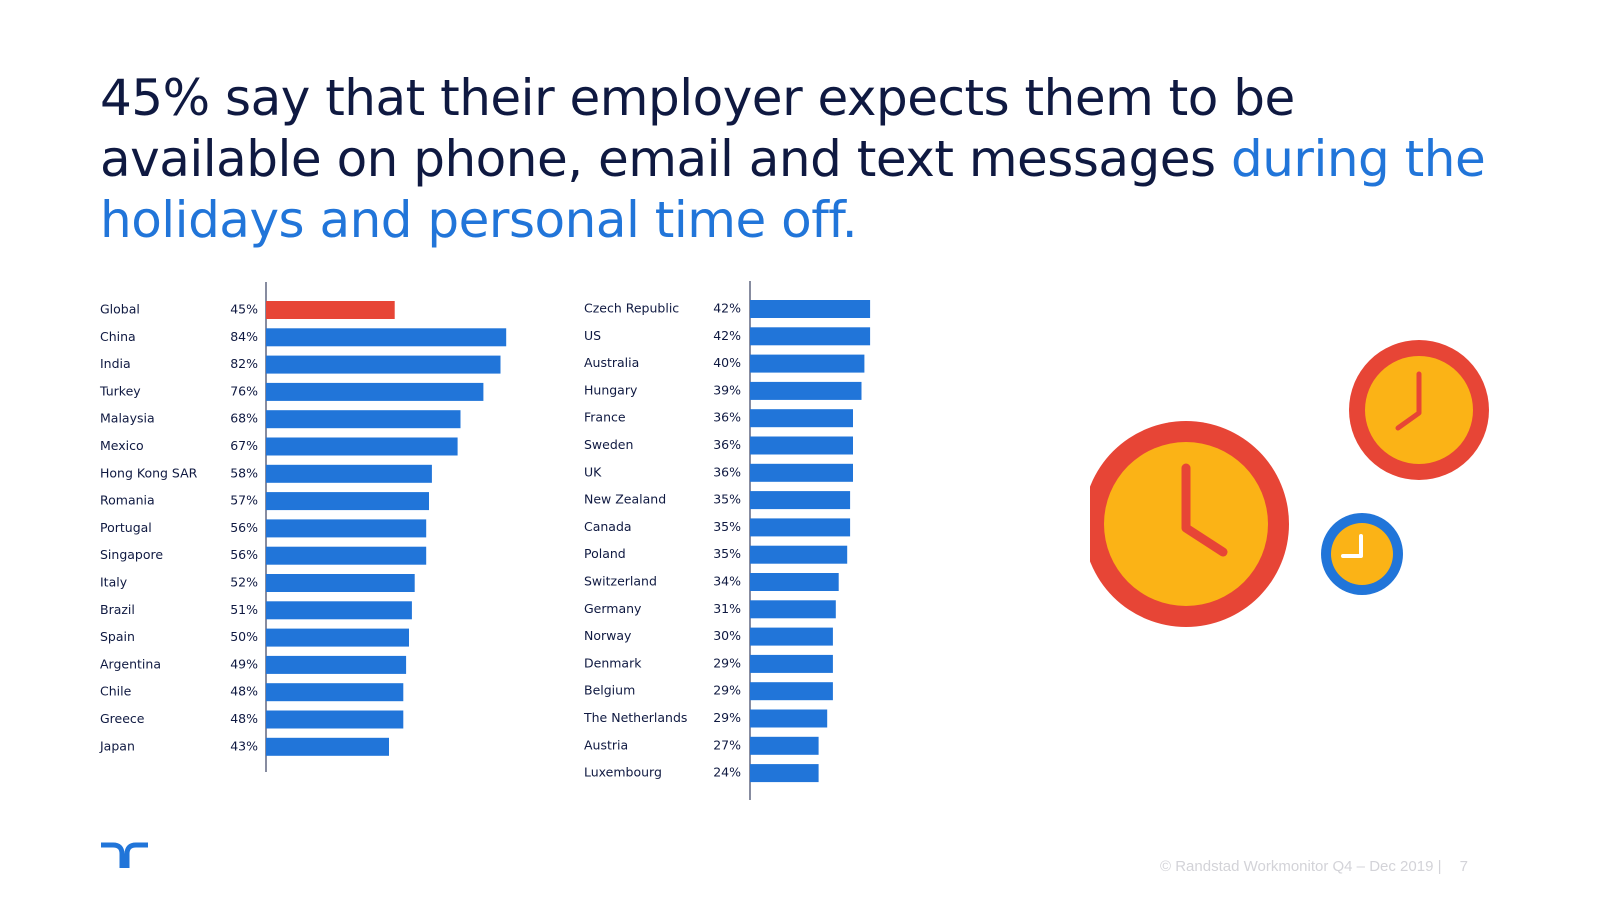 This screenshot has height=900, width=1600. What do you see at coordinates (800, 527) in the screenshot?
I see `bar-canada` at bounding box center [800, 527].